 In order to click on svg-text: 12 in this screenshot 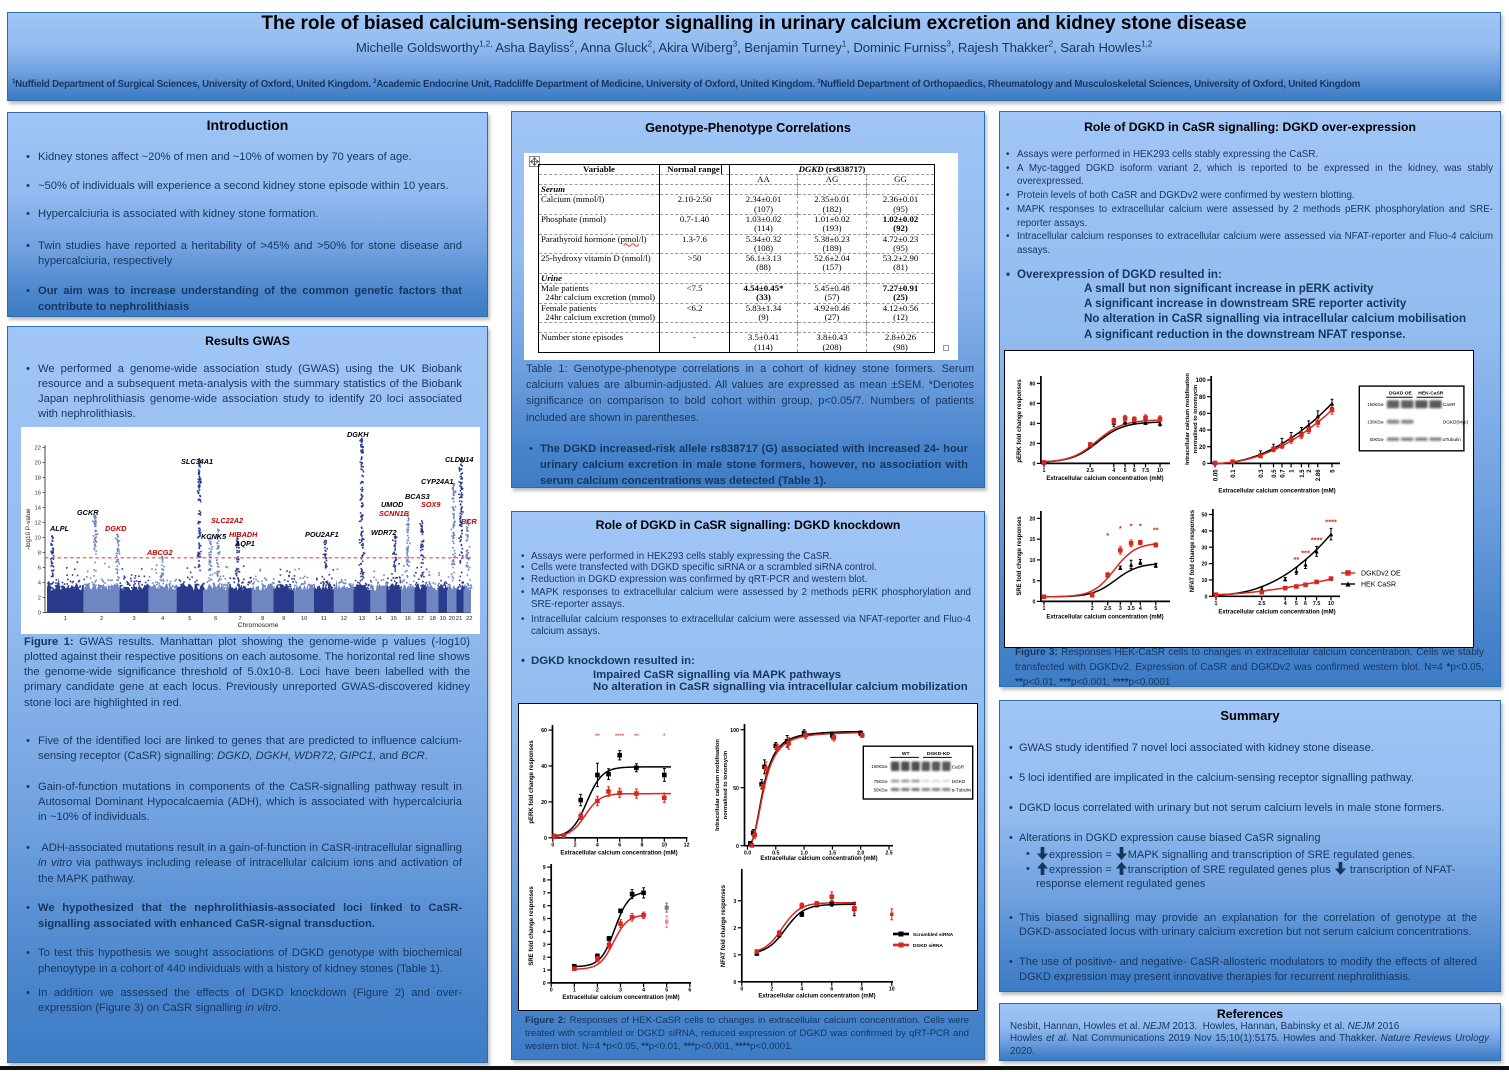, I will do `click(343, 619)`.